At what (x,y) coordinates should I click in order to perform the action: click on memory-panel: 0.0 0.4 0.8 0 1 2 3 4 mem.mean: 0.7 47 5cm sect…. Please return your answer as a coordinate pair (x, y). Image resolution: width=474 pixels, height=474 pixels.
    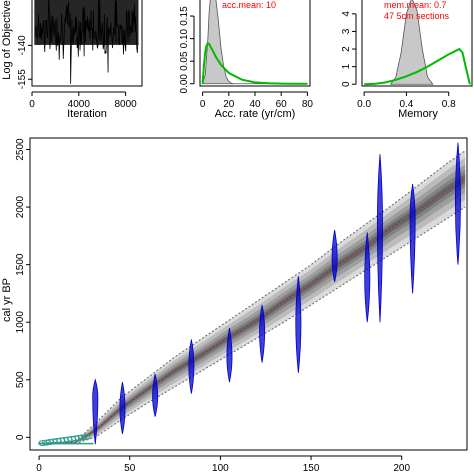
    Looking at the image, I should click on (407, 60).